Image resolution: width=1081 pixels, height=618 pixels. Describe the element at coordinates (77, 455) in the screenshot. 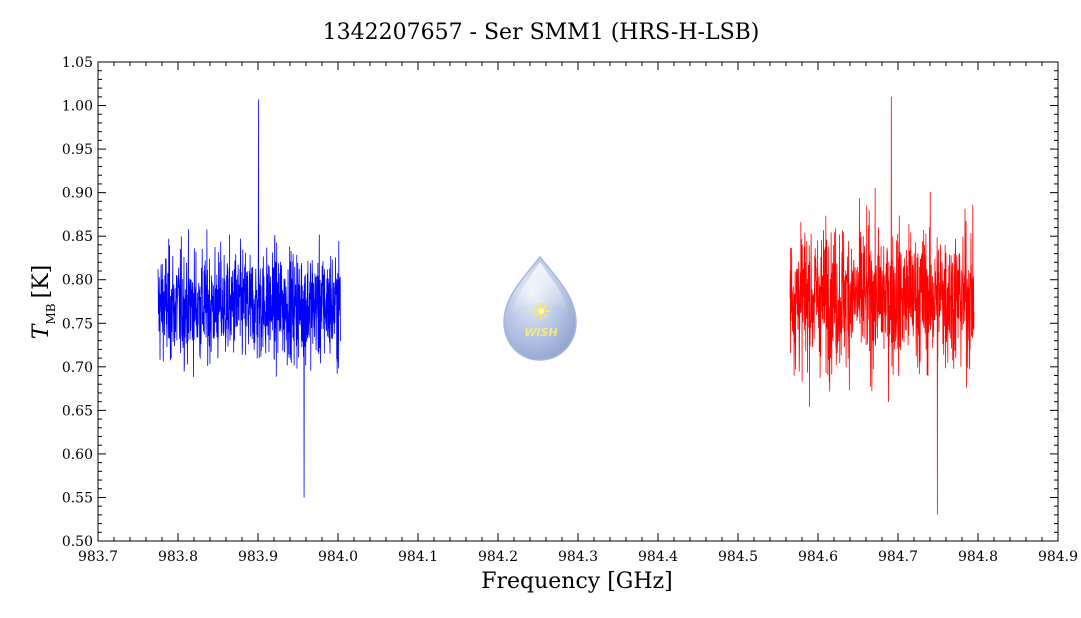

I see `y-tick-label: 0.60` at that location.